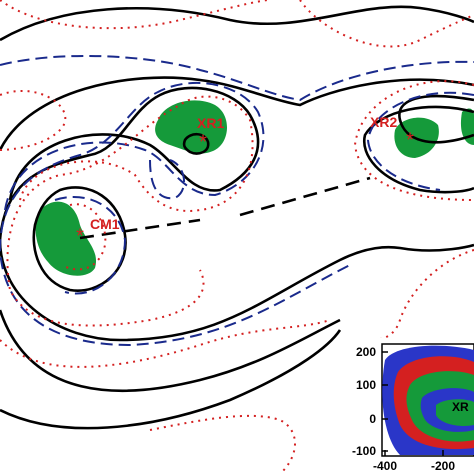  What do you see at coordinates (427, 400) in the screenshot?
I see `inset-frame` at bounding box center [427, 400].